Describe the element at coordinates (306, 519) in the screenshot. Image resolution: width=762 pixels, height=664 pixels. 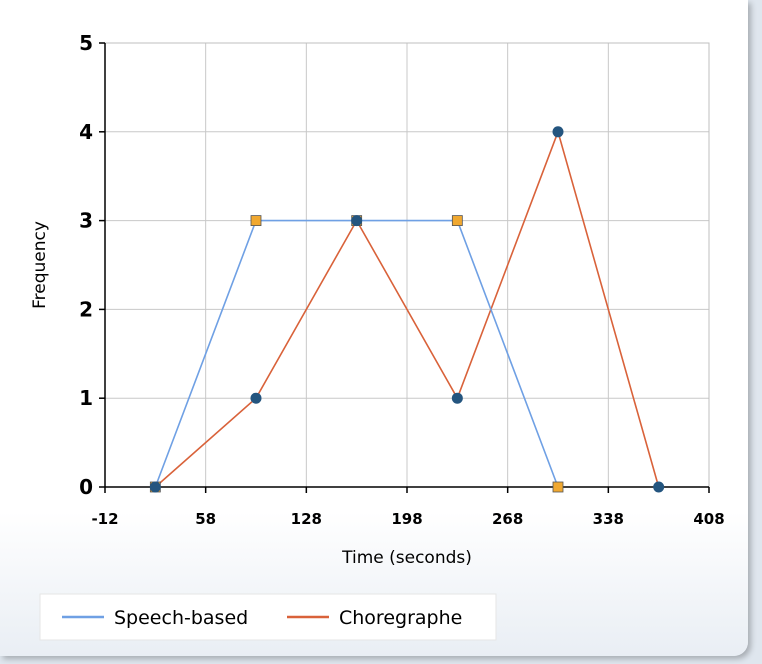
I see `x-tick-label: 128` at that location.